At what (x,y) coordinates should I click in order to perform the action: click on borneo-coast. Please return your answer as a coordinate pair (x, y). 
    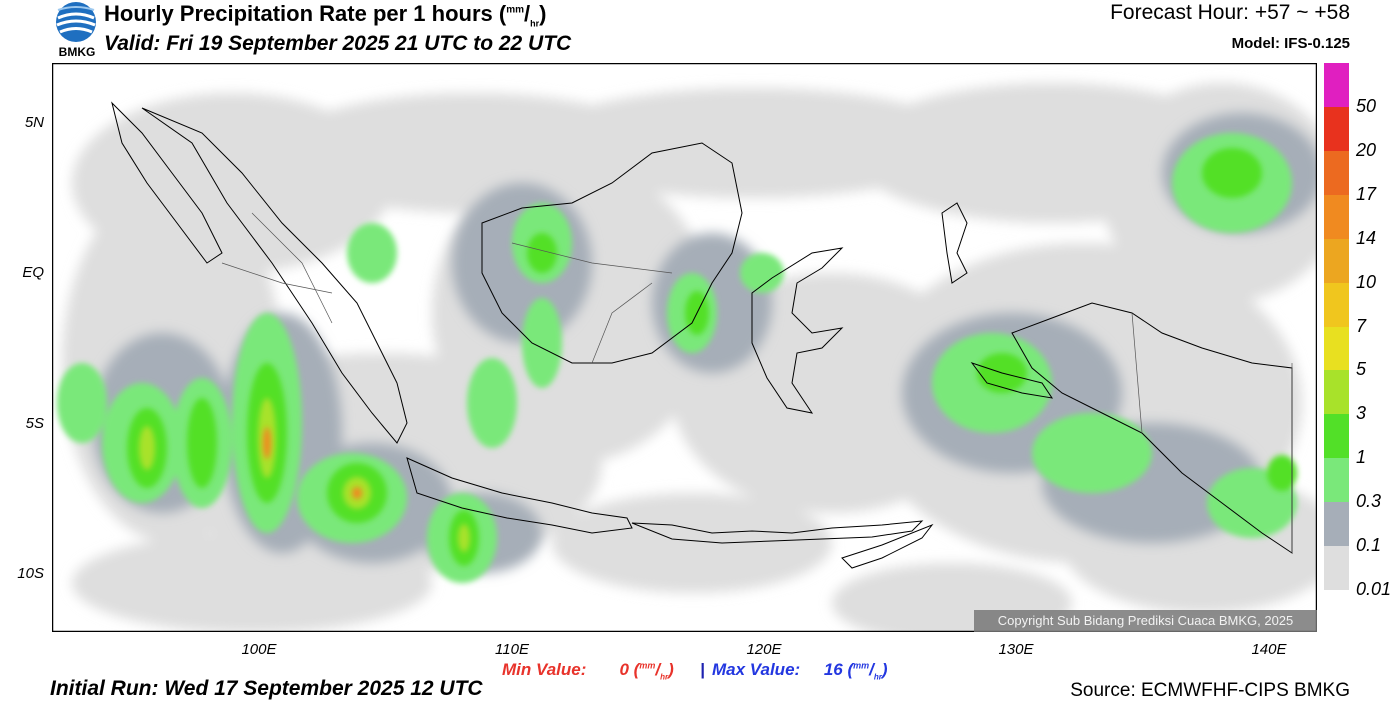
    Looking at the image, I should click on (612, 253).